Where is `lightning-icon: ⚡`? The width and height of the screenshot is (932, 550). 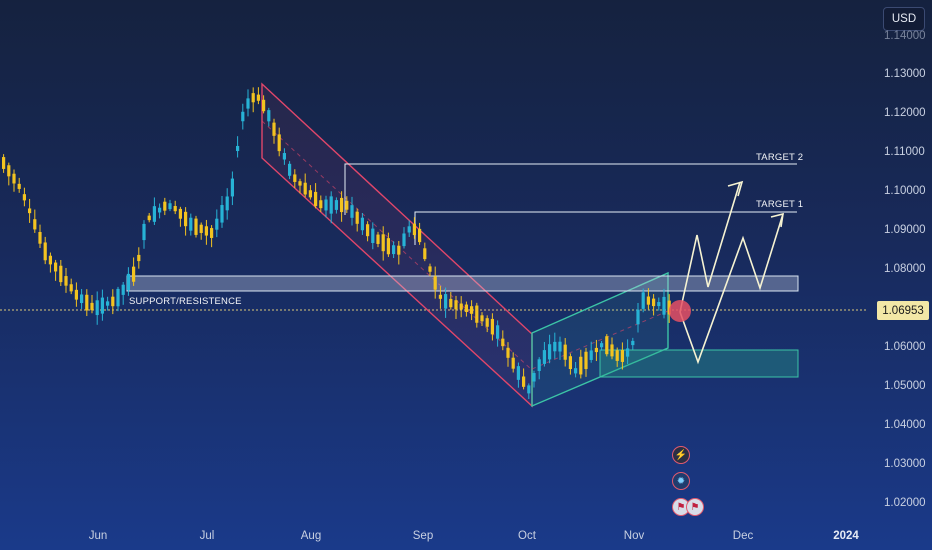
lightning-icon: ⚡ is located at coordinates (681, 455).